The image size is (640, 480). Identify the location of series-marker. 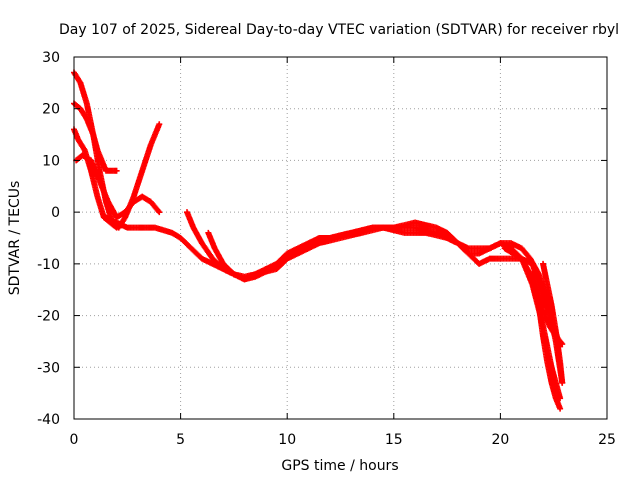
(158, 210).